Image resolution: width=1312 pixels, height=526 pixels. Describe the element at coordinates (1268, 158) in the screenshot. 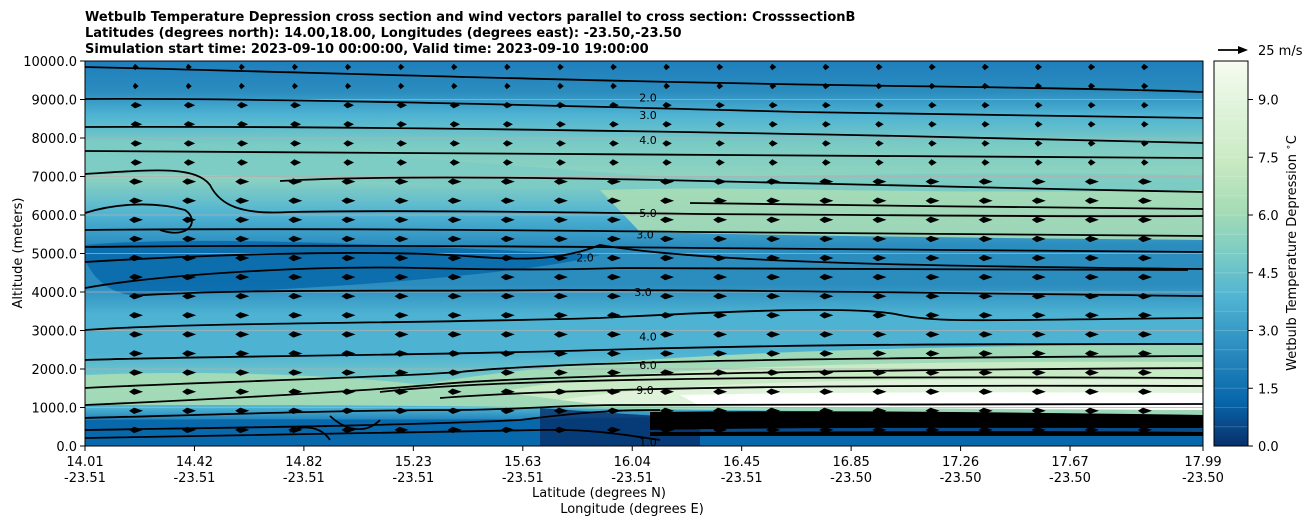

I see `colorbar-tick-label: 7.5` at that location.